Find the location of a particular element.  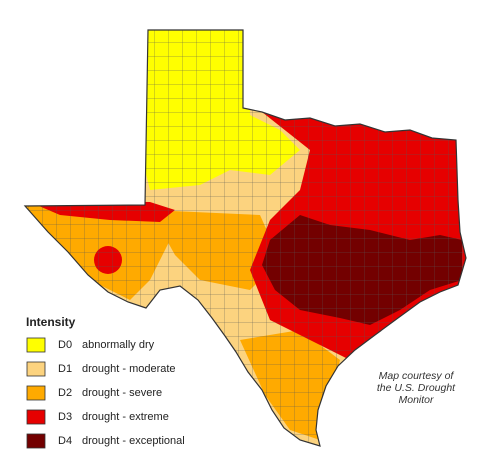

legend-code: D0 is located at coordinates (65, 345).